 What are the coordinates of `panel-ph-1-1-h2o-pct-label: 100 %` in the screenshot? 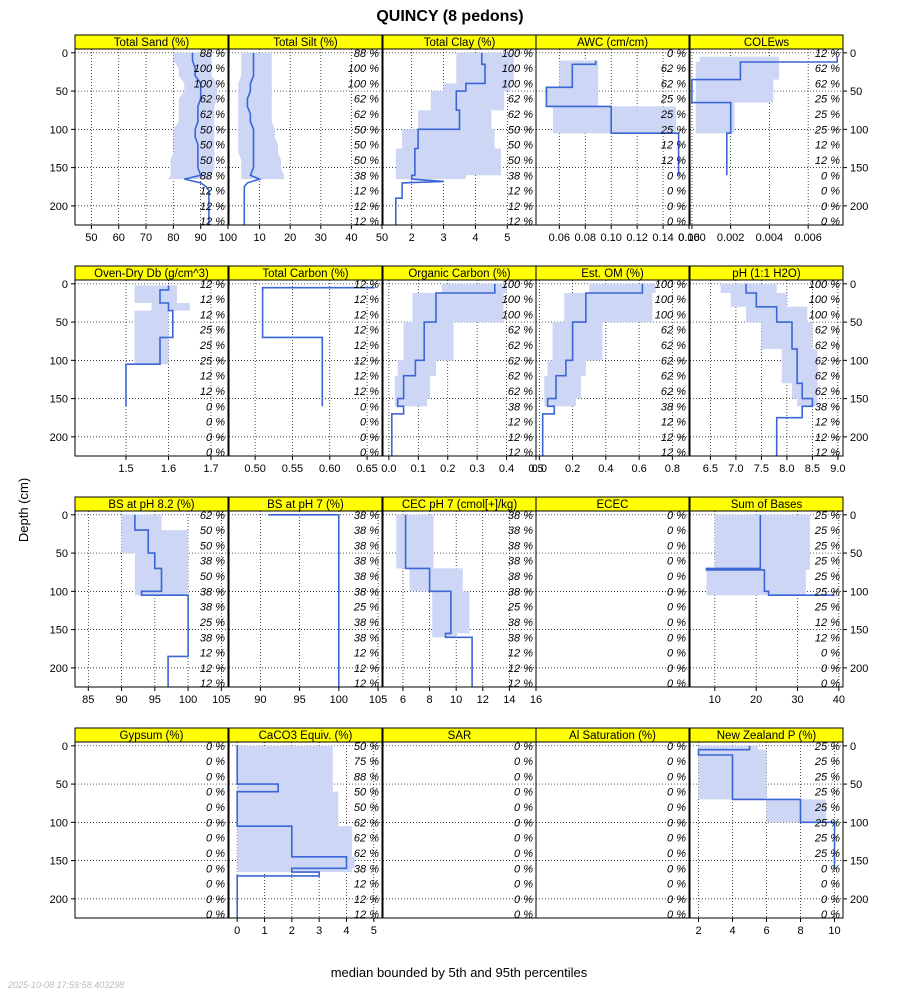 It's located at (824, 315).